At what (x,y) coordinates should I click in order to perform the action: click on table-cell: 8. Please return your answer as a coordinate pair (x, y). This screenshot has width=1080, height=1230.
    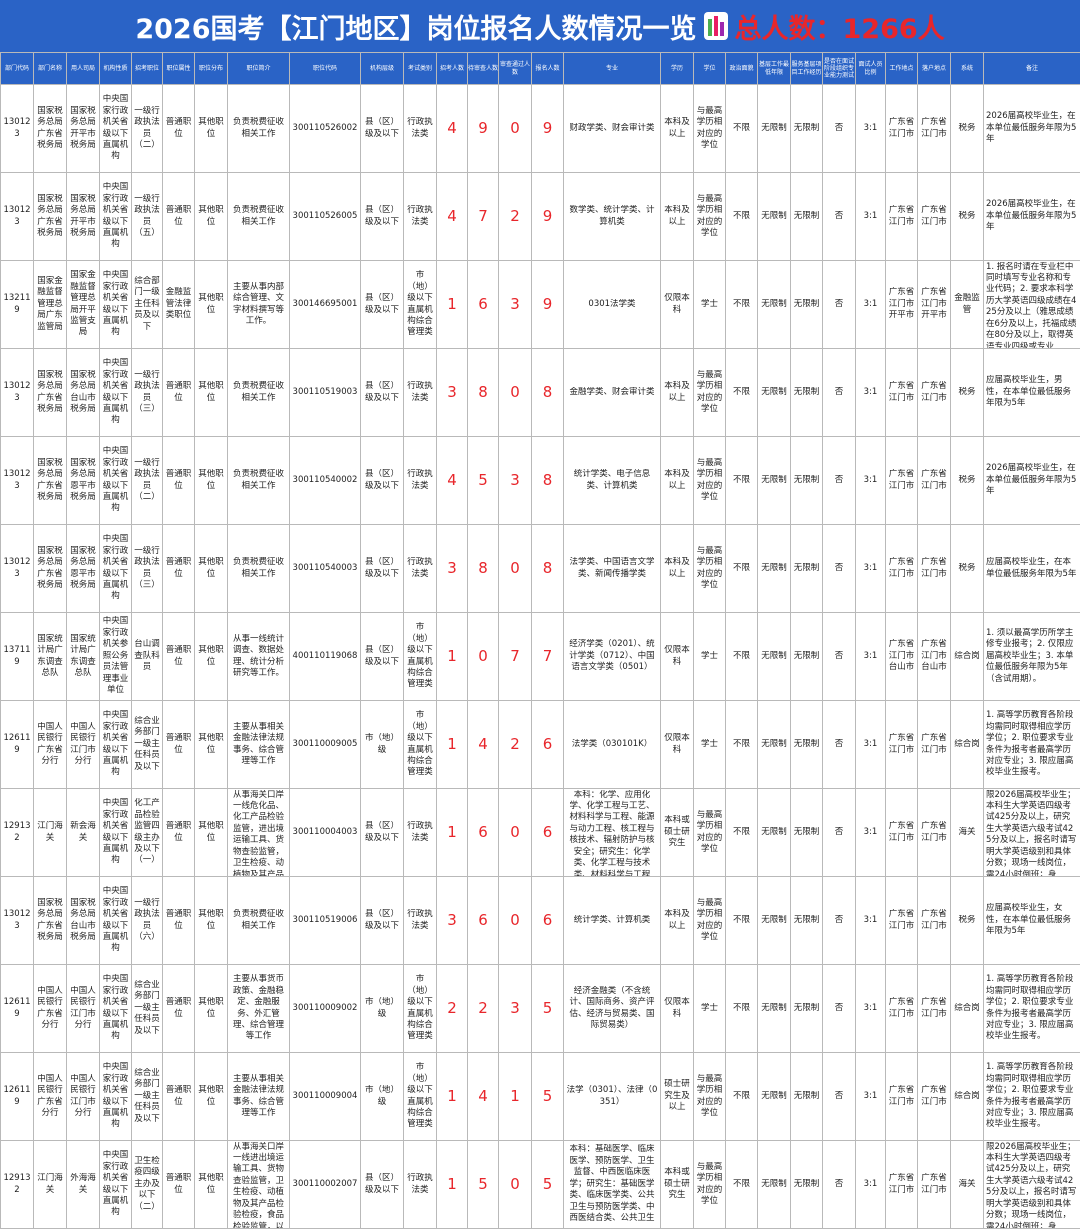
    Looking at the image, I should click on (547, 480).